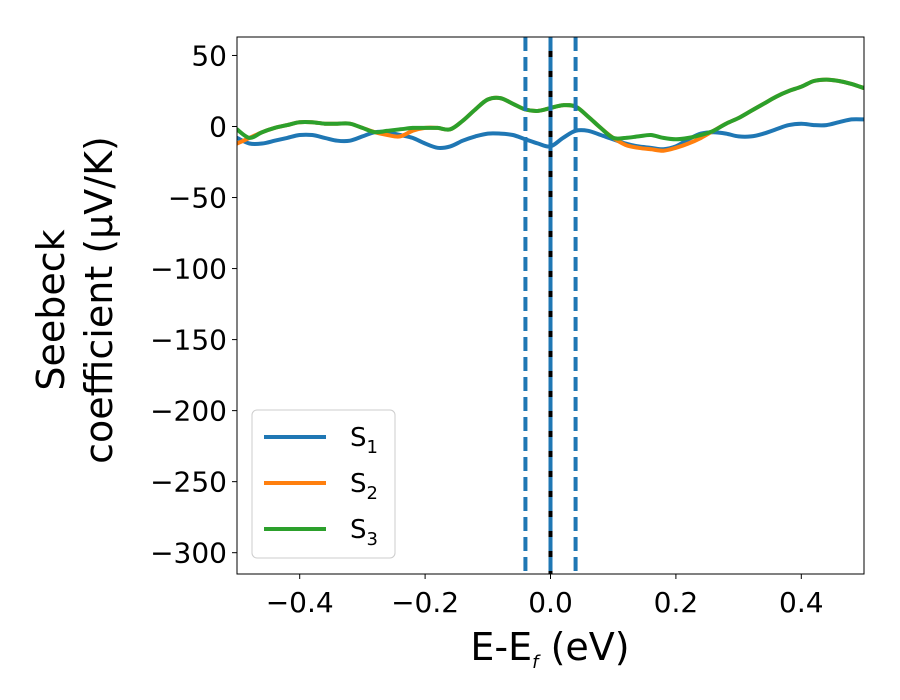 The image size is (900, 700). I want to click on y-tick-label: 50, so click(209, 55).